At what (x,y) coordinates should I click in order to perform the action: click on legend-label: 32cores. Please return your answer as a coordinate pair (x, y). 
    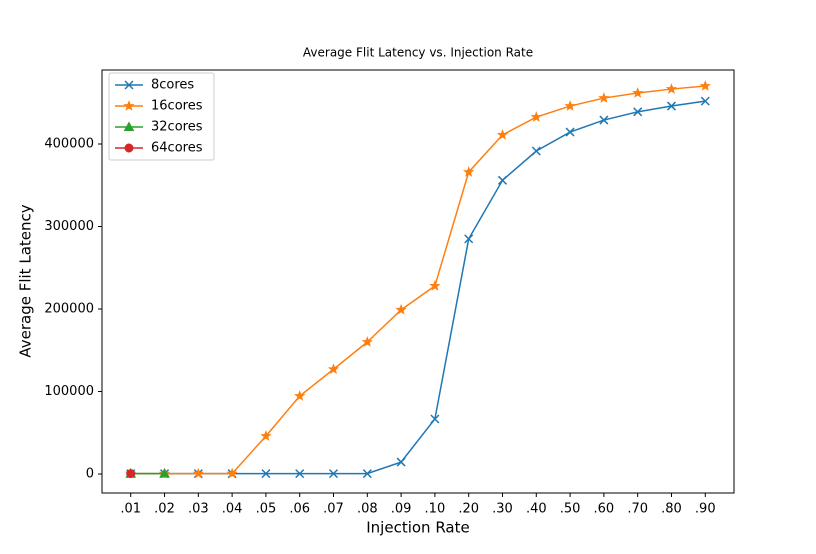
    Looking at the image, I should click on (177, 127).